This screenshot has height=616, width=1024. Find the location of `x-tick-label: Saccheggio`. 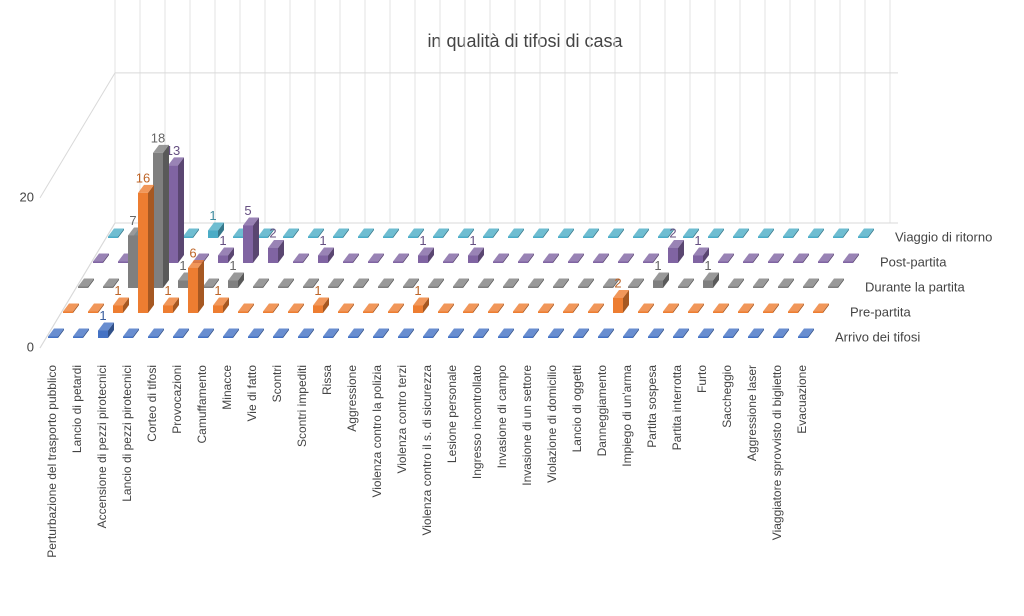

x-tick-label: Saccheggio is located at coordinates (727, 396).